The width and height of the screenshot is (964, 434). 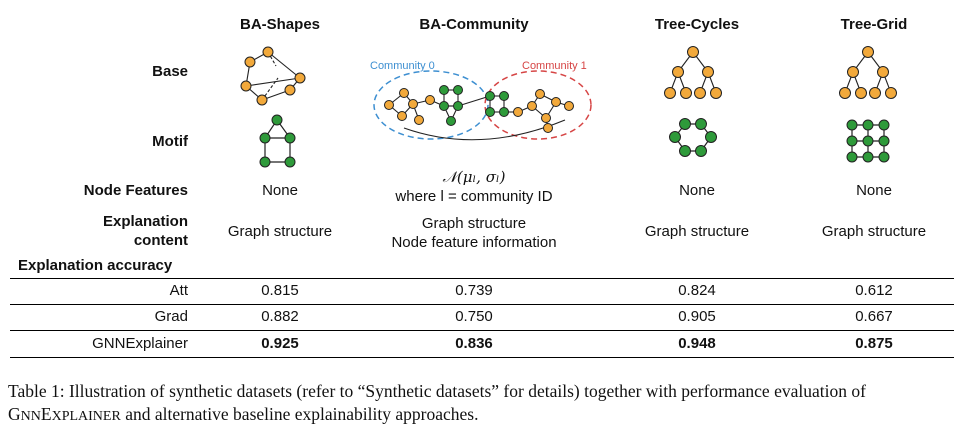 What do you see at coordinates (474, 316) in the screenshot?
I see `accuracy-grad-ba-community: 0.750` at bounding box center [474, 316].